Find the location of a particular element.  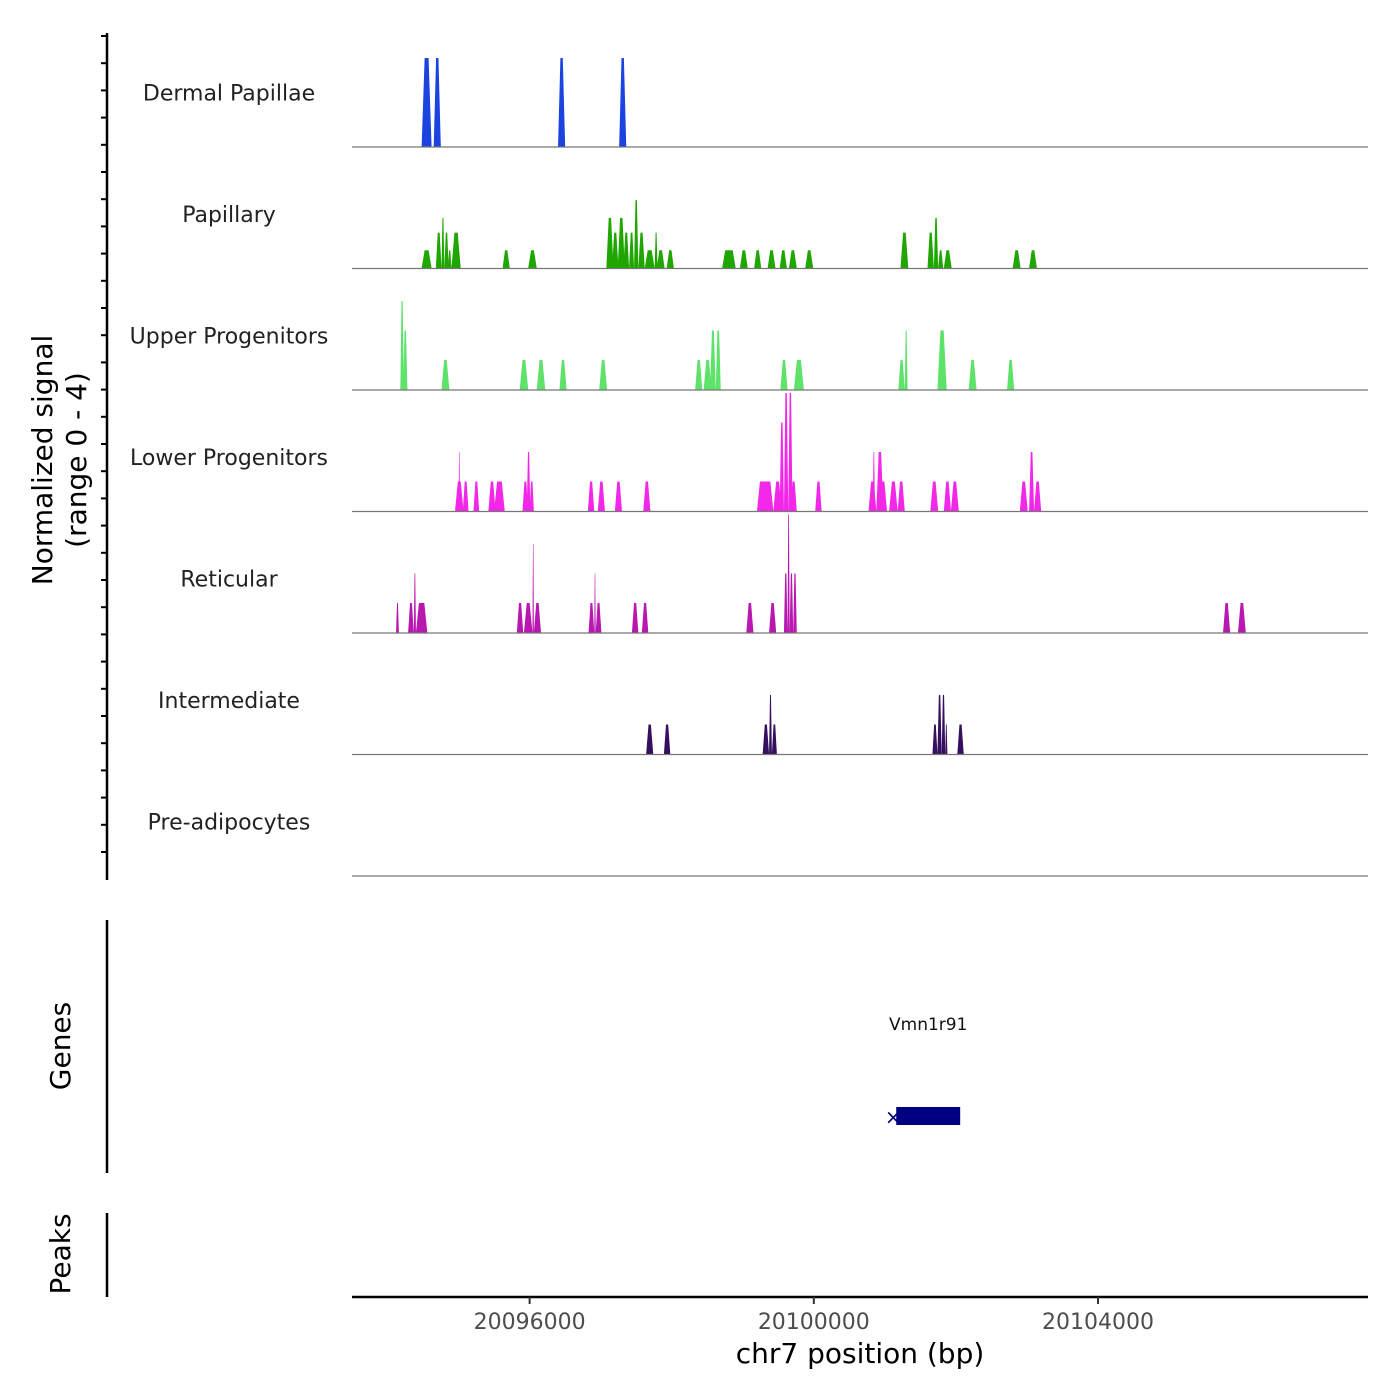

y-axis-label-line1: Normalized signal is located at coordinates (42, 460).